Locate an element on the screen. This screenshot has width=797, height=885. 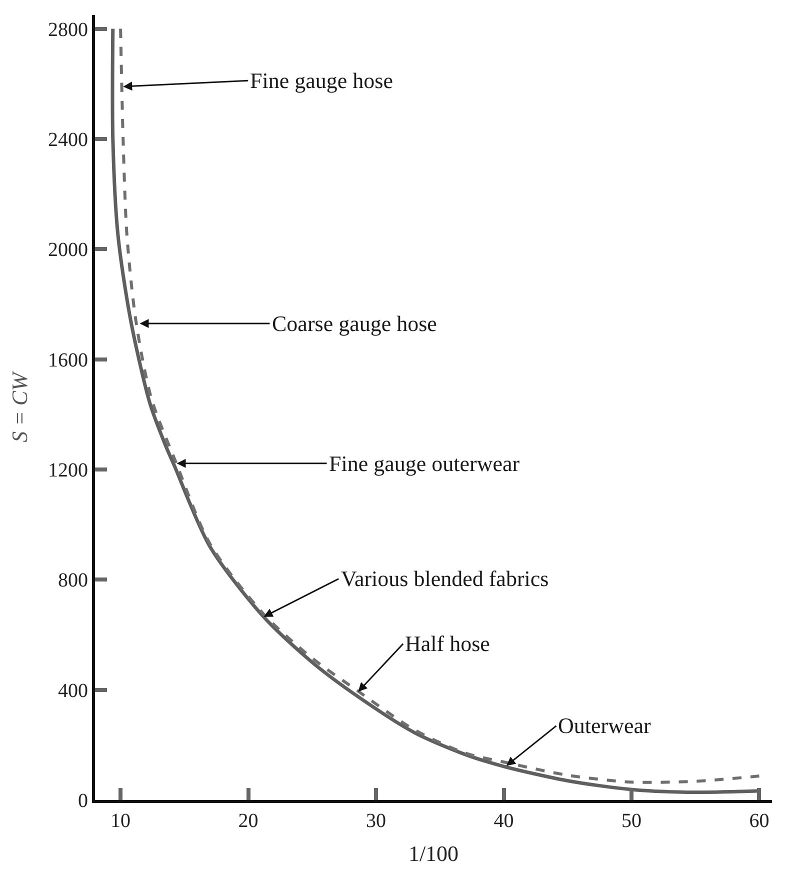
x-tick-label: 20 is located at coordinates (248, 821).